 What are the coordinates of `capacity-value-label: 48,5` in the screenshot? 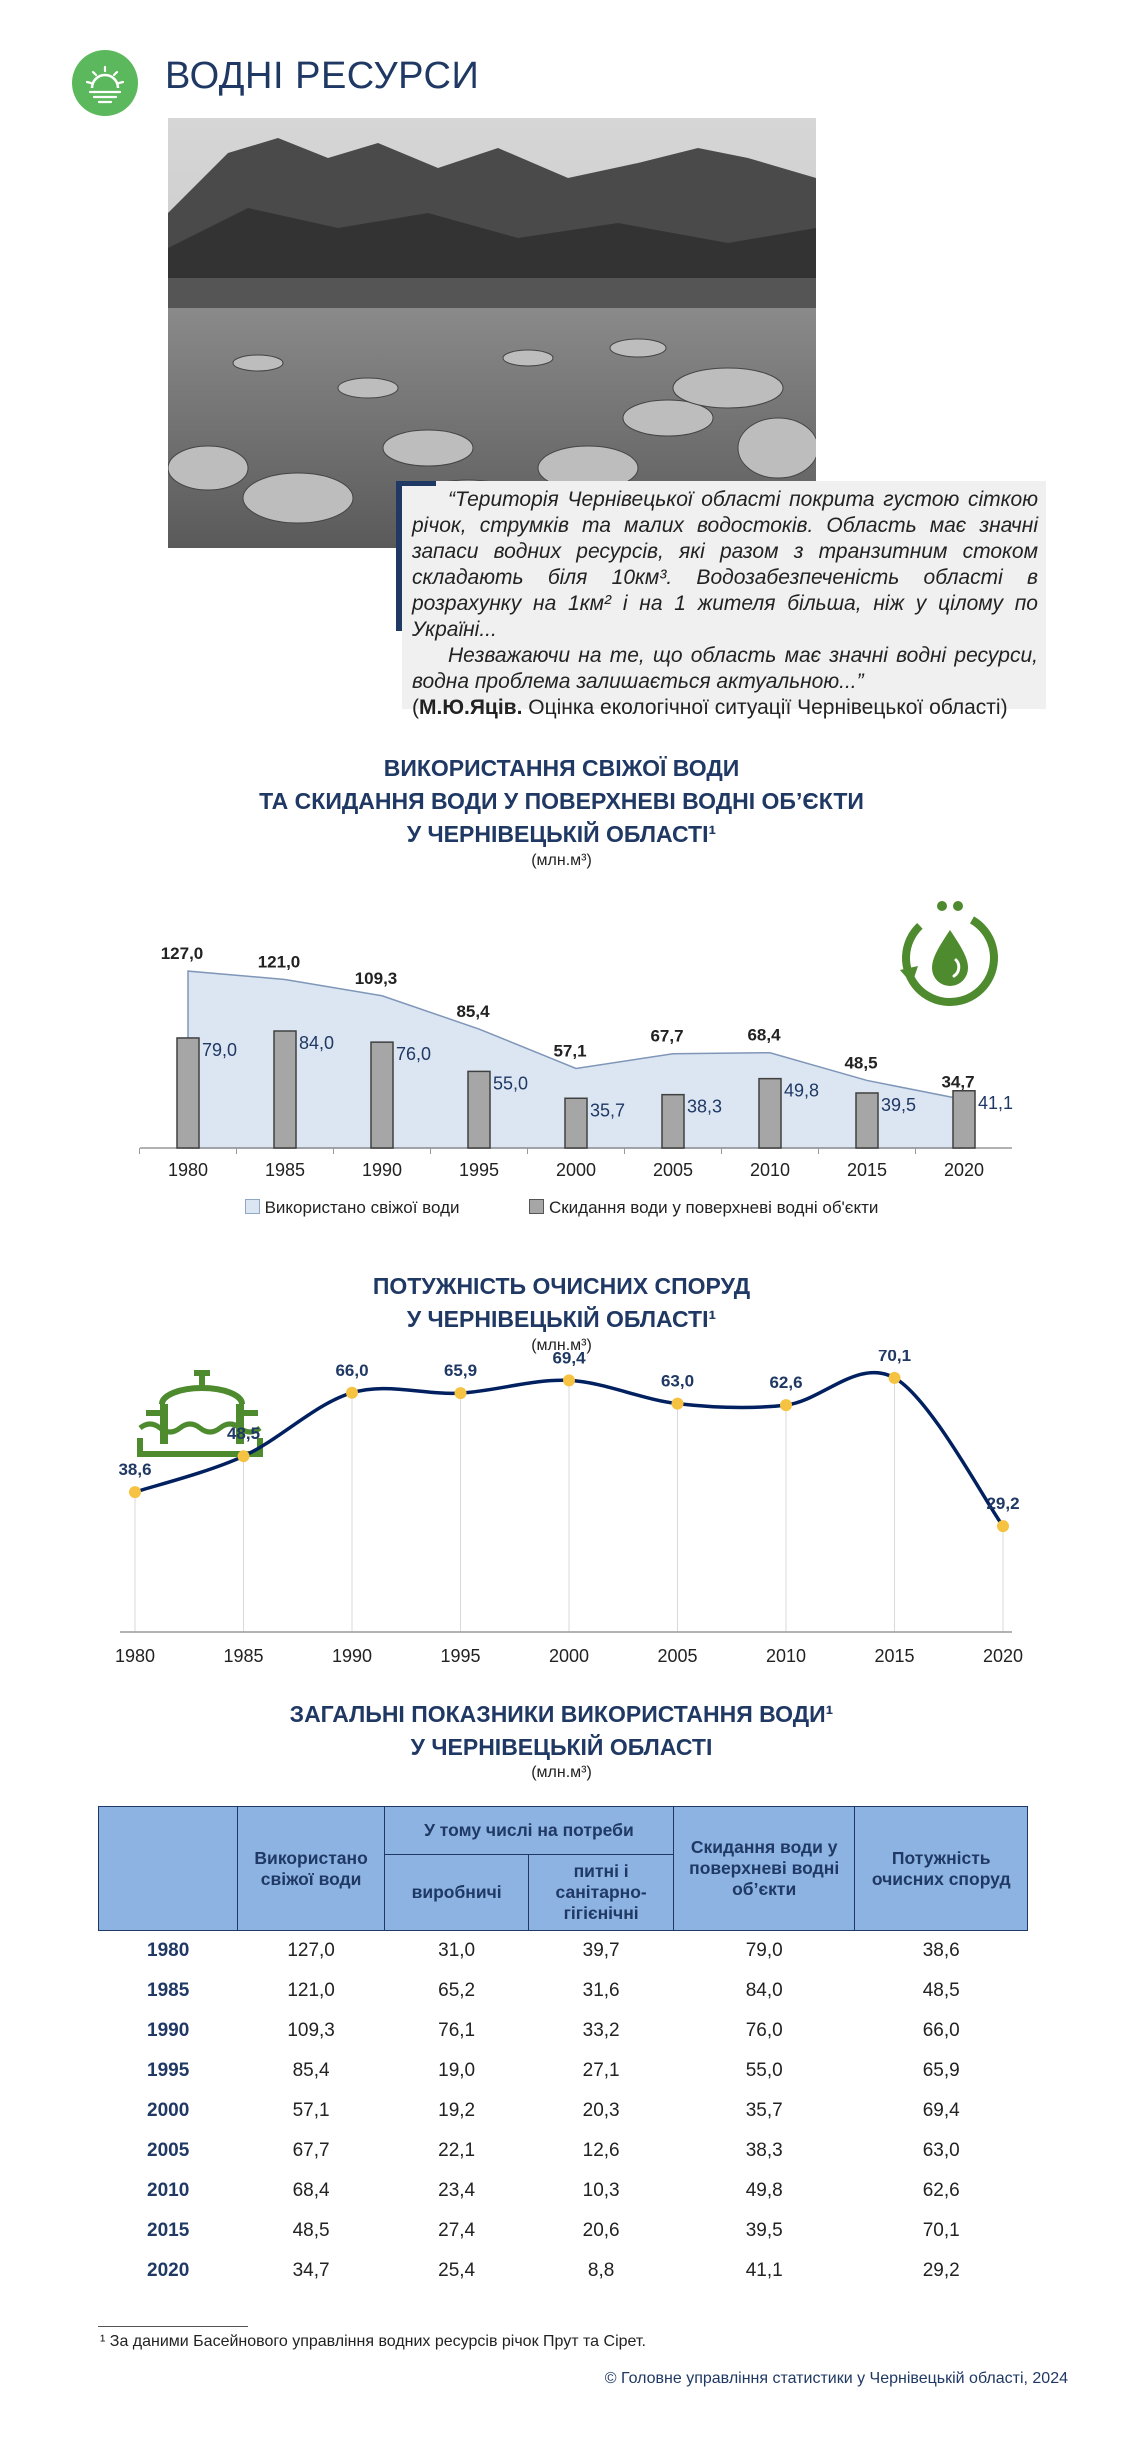 It's located at (243, 1433).